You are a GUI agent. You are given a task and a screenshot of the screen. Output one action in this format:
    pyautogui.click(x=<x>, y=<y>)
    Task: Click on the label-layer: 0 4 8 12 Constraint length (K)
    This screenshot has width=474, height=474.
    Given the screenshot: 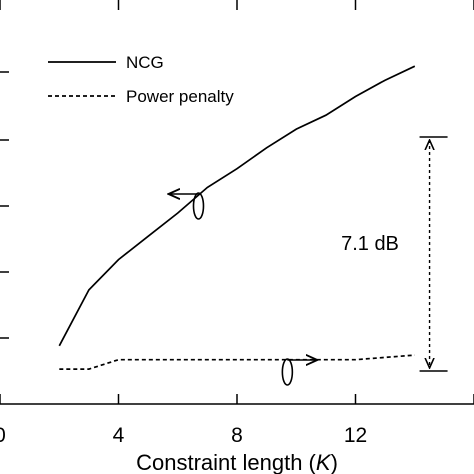 What is the action you would take?
    pyautogui.click(x=183, y=449)
    